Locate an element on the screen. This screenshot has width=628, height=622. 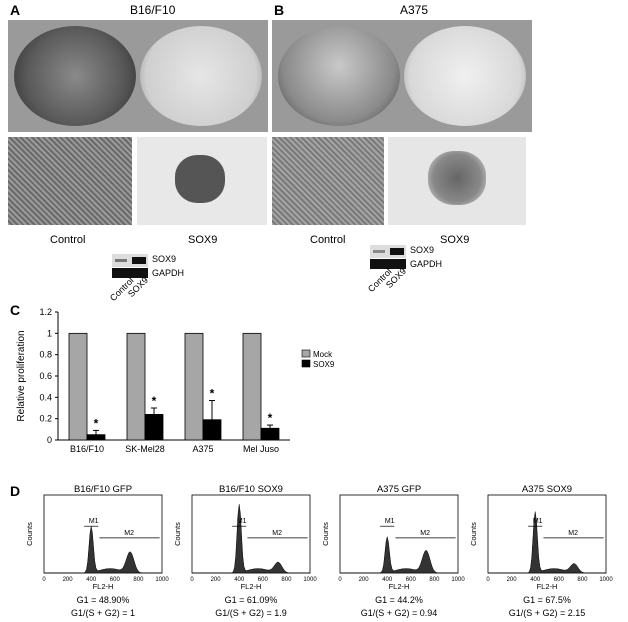
category-label: SK-Mel28 is located at coordinates (145, 449).